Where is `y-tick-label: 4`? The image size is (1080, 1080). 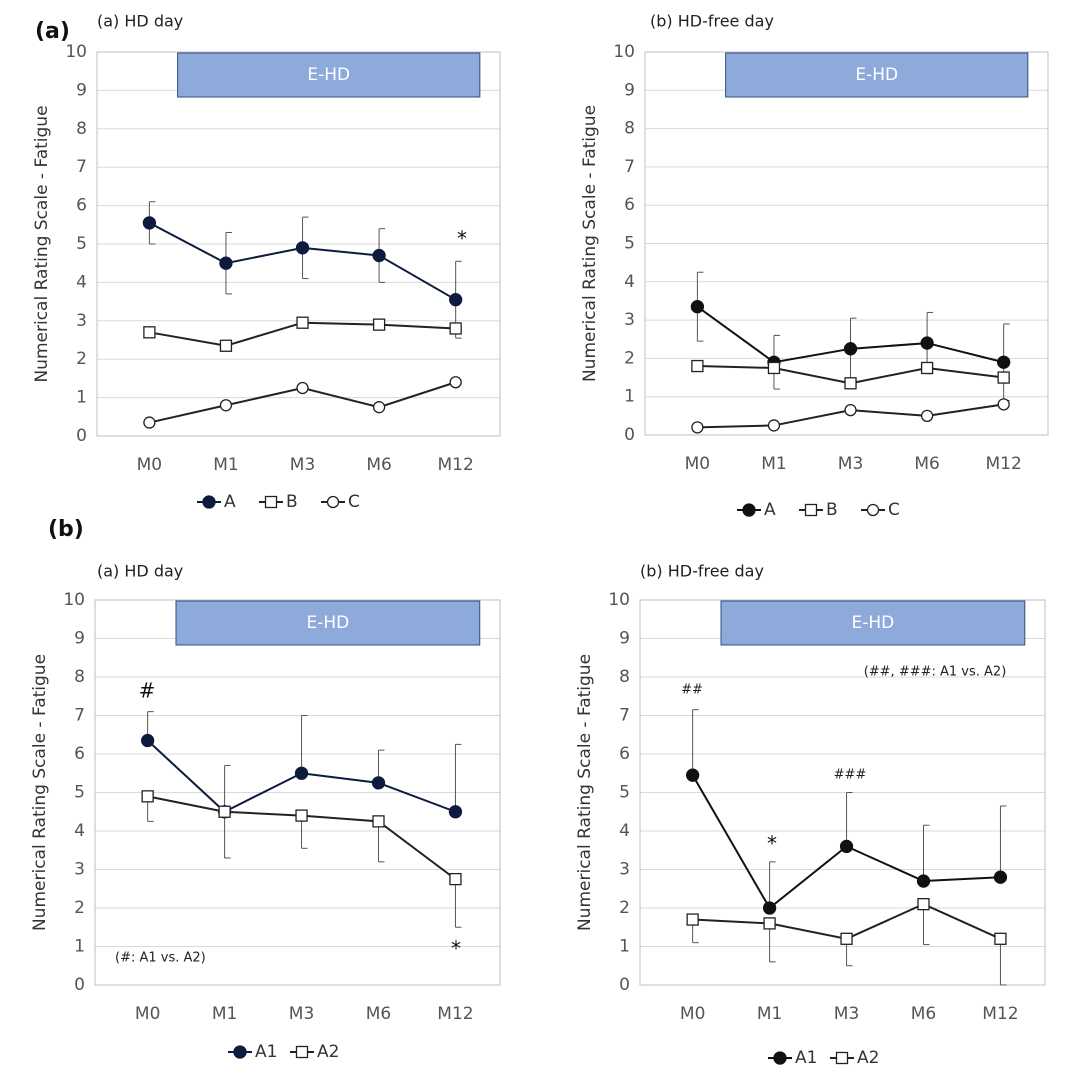 y-tick-label: 4 is located at coordinates (624, 831).